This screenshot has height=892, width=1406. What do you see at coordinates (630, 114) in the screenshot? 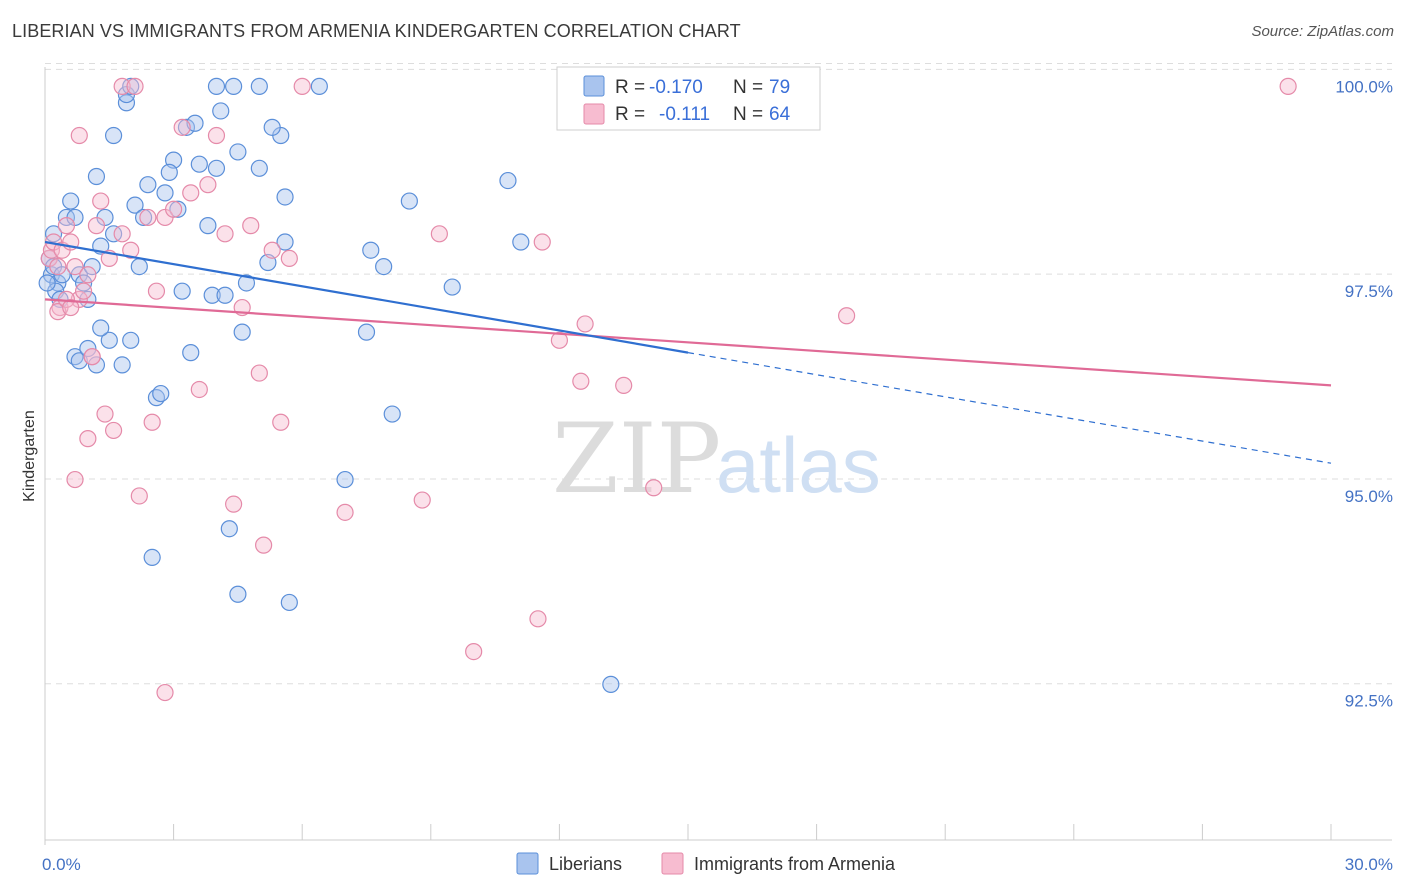
I see `legend-r-label-2: R =` at bounding box center [630, 114].